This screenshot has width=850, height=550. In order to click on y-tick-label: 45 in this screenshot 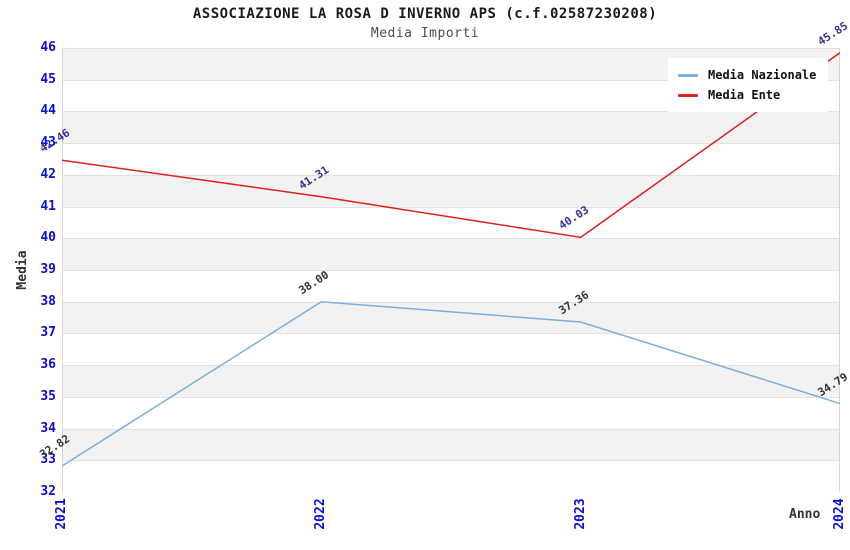, I will do `click(48, 79)`.